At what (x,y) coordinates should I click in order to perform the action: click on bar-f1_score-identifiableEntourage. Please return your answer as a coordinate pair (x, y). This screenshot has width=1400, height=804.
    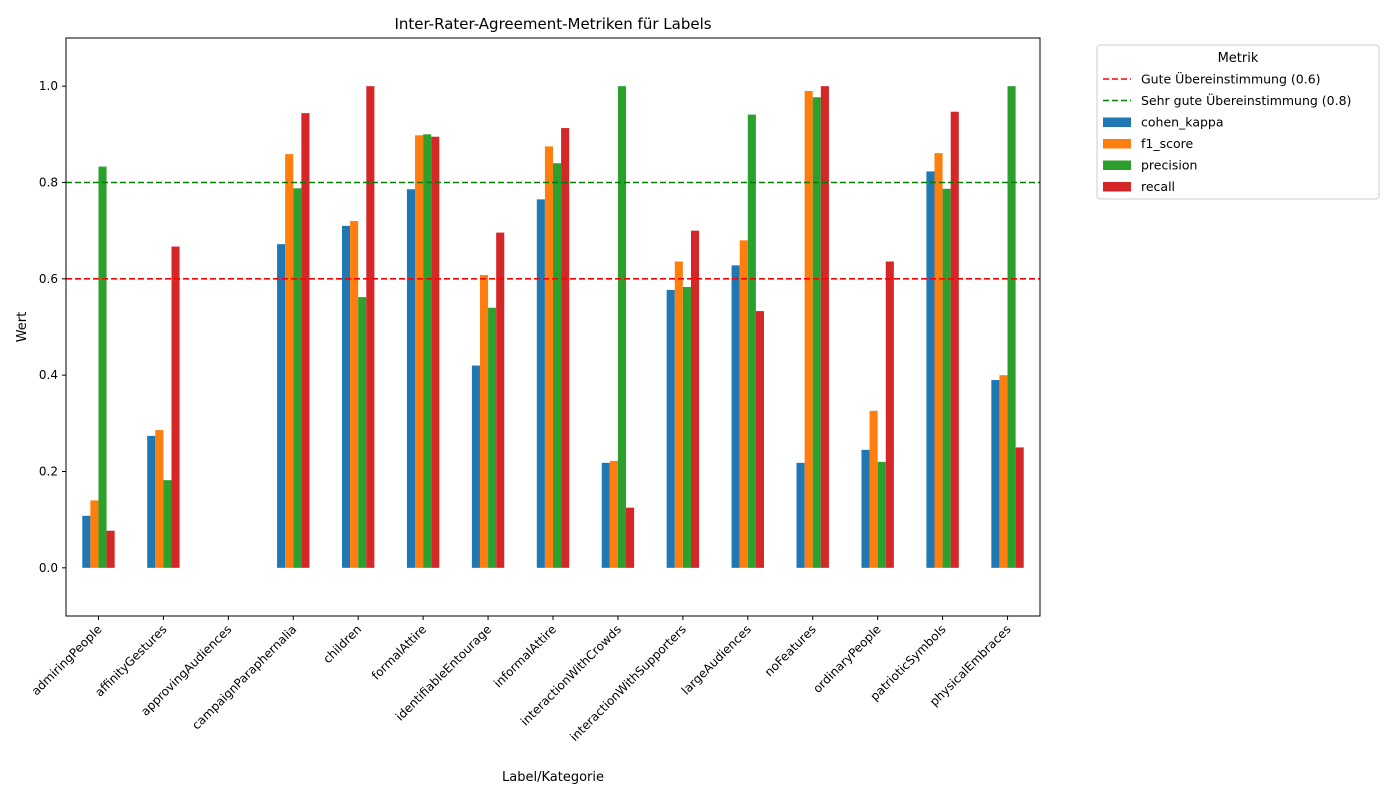
    Looking at the image, I should click on (484, 421).